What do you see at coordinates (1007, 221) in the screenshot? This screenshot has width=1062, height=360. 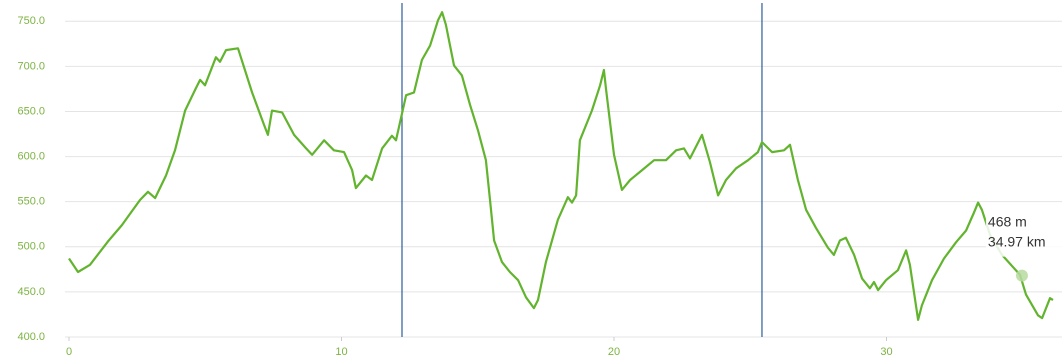 I see `tooltip-elevation: 468 m` at bounding box center [1007, 221].